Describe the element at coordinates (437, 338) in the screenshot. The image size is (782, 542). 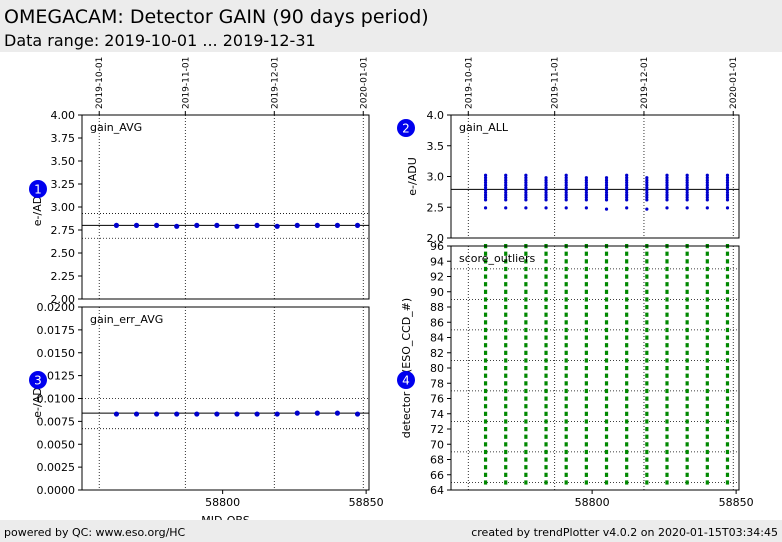
I see `y-tick-label: 84` at that location.